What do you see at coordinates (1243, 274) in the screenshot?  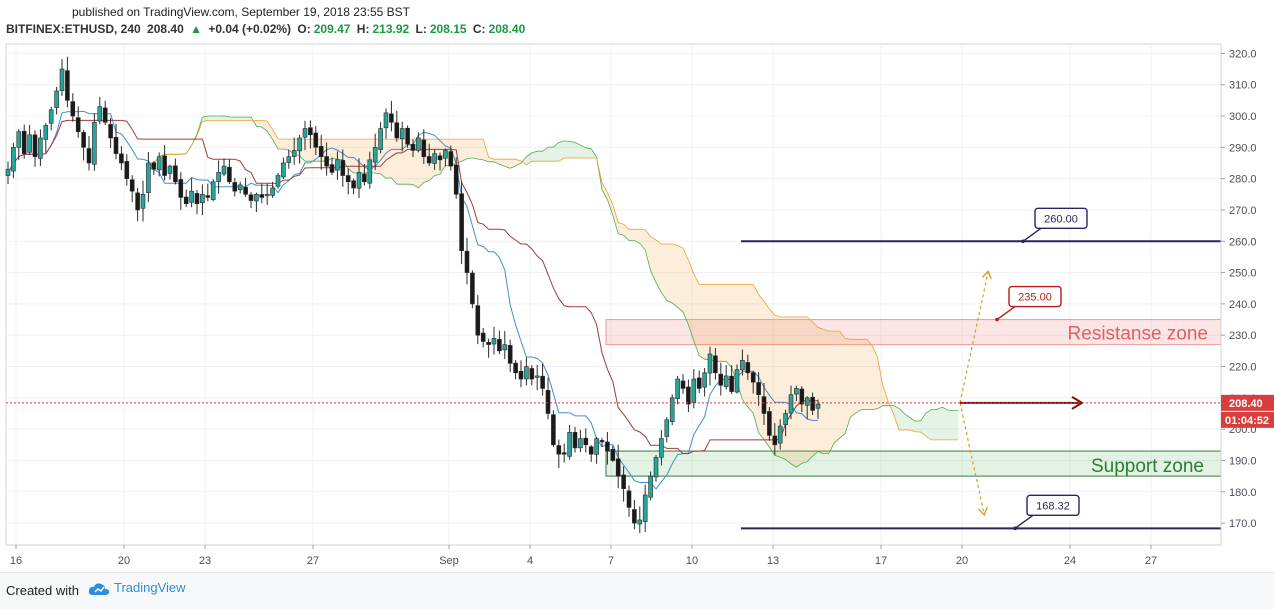 I see `y-tick-label: 250.0` at bounding box center [1243, 274].